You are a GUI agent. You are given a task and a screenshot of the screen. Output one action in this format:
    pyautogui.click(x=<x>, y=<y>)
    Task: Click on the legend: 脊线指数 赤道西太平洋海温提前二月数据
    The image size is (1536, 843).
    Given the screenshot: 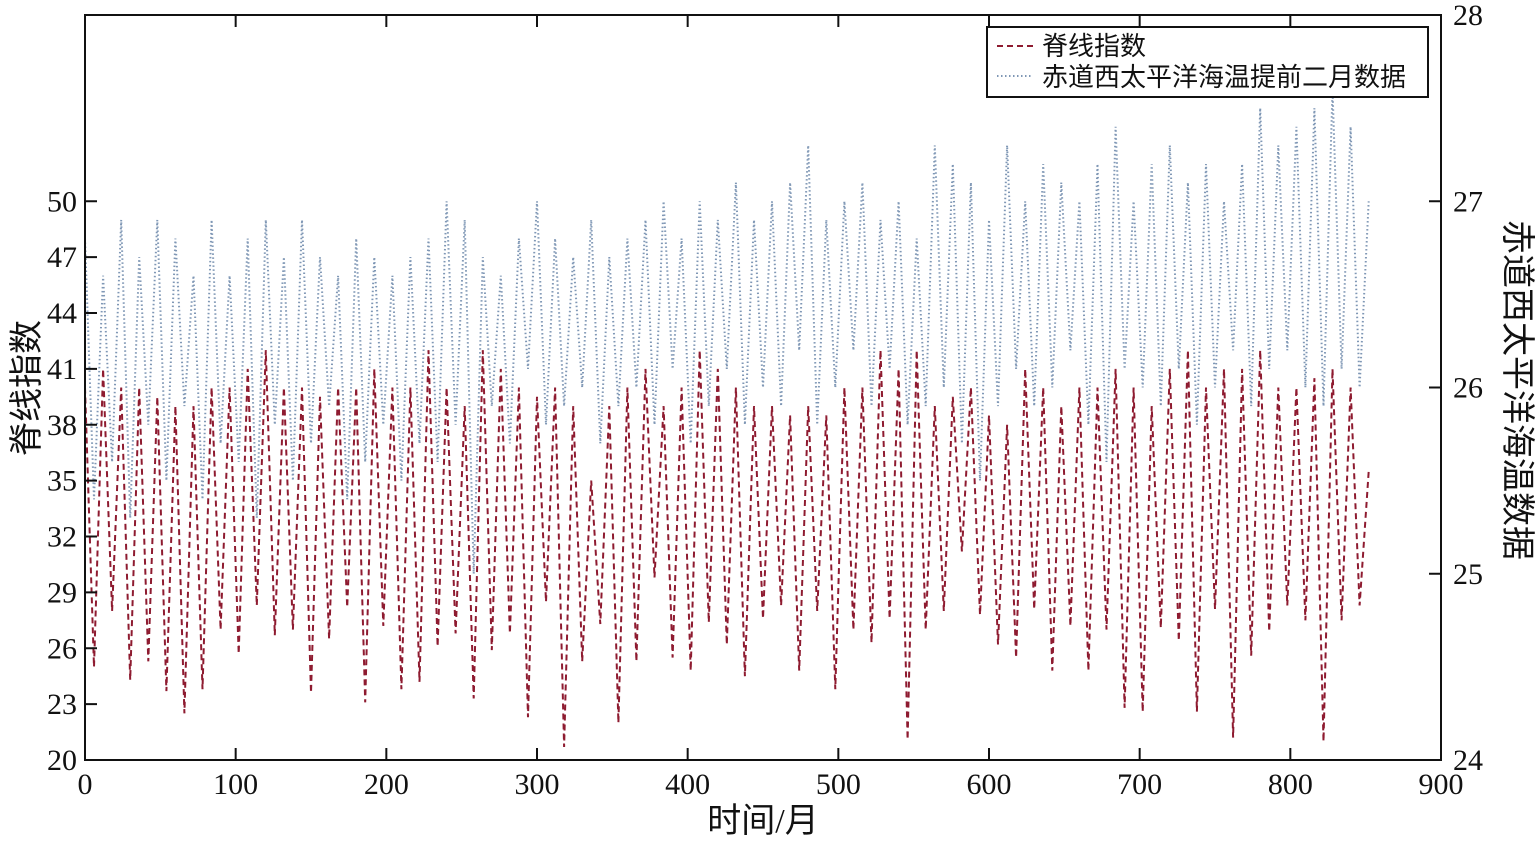 What is the action you would take?
    pyautogui.click(x=1207, y=62)
    